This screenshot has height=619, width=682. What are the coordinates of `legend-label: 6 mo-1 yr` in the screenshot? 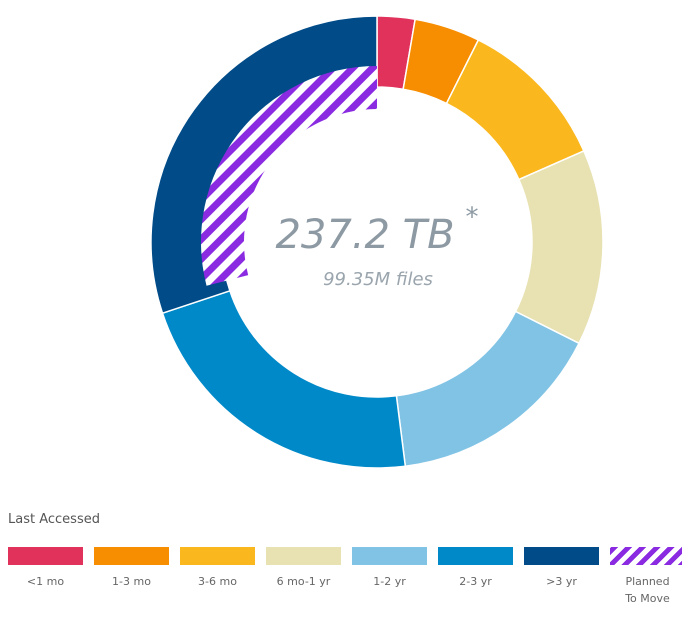 It's located at (303, 581).